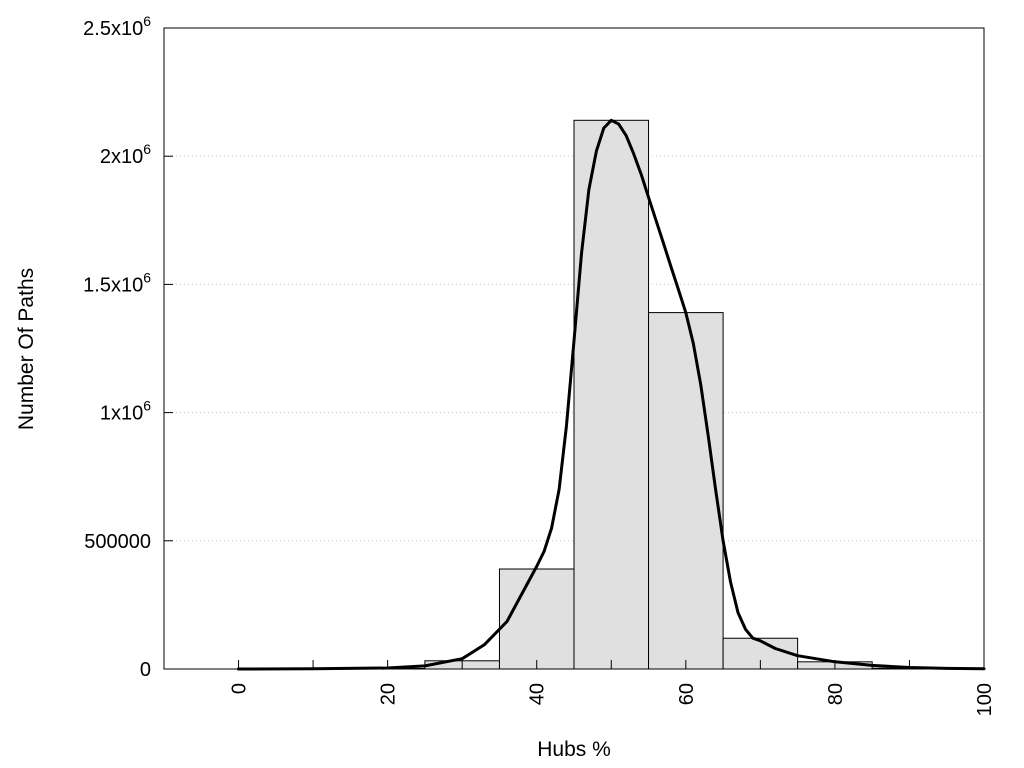 This screenshot has height=768, width=1024. What do you see at coordinates (117, 347) in the screenshot?
I see `y-tick-labels: 0 500000 1x10⁶ 1.5x10⁶ 2x10⁶ 2.5x10⁶` at bounding box center [117, 347].